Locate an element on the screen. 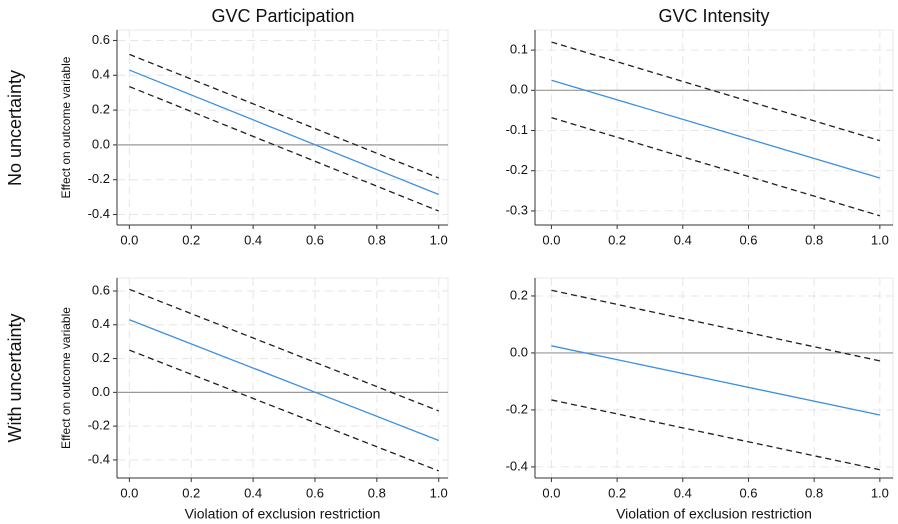 Image resolution: width=898 pixels, height=524 pixels. y-tick-label: -0.1 is located at coordinates (517, 129).